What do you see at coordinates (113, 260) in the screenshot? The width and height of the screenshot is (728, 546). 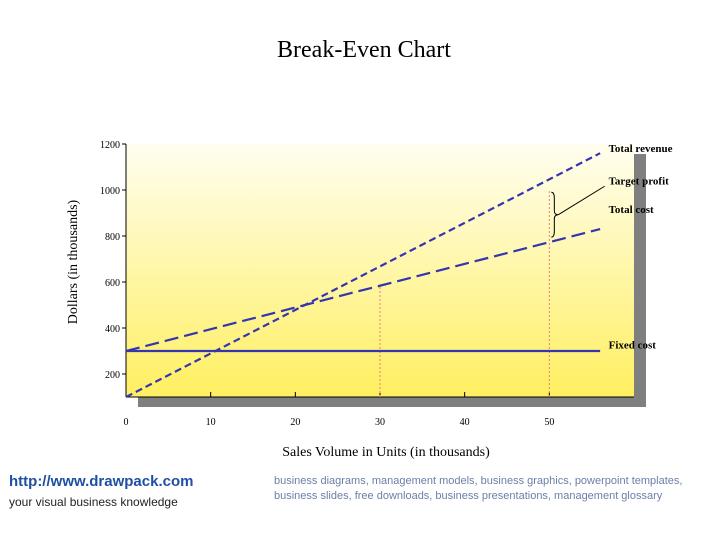 I see `y-axis-ticks: 200 400 600 800 1000 1200` at bounding box center [113, 260].